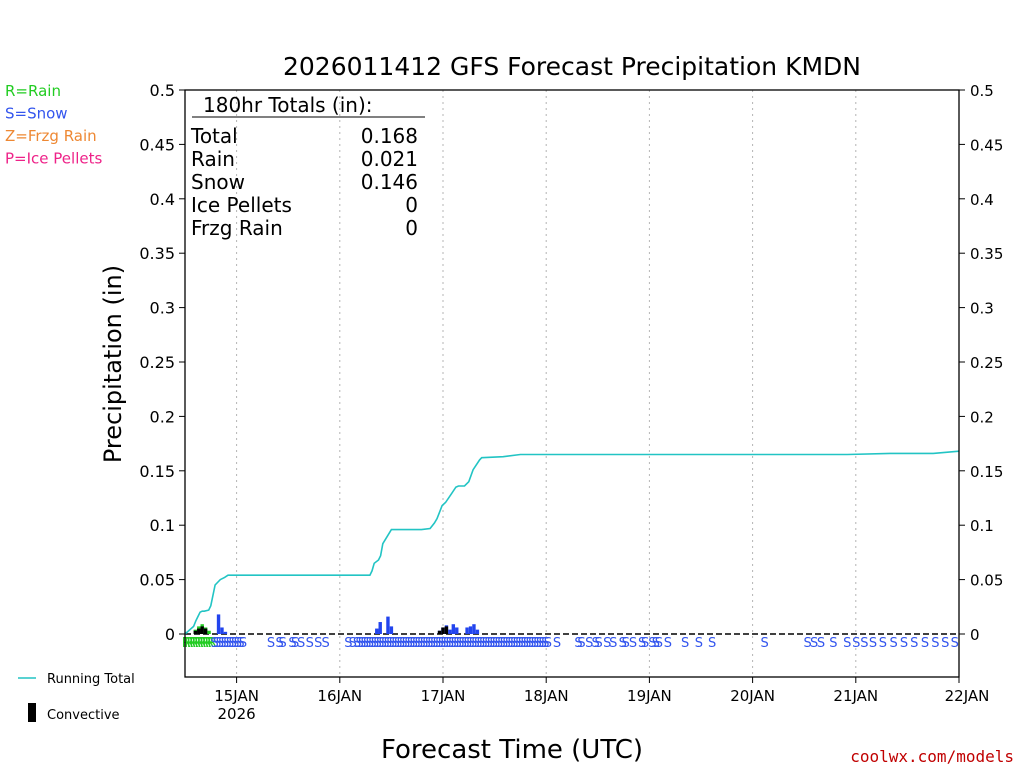 The width and height of the screenshot is (1024, 768). I want to click on y-tick-label-right: 0.15, so click(986, 472).